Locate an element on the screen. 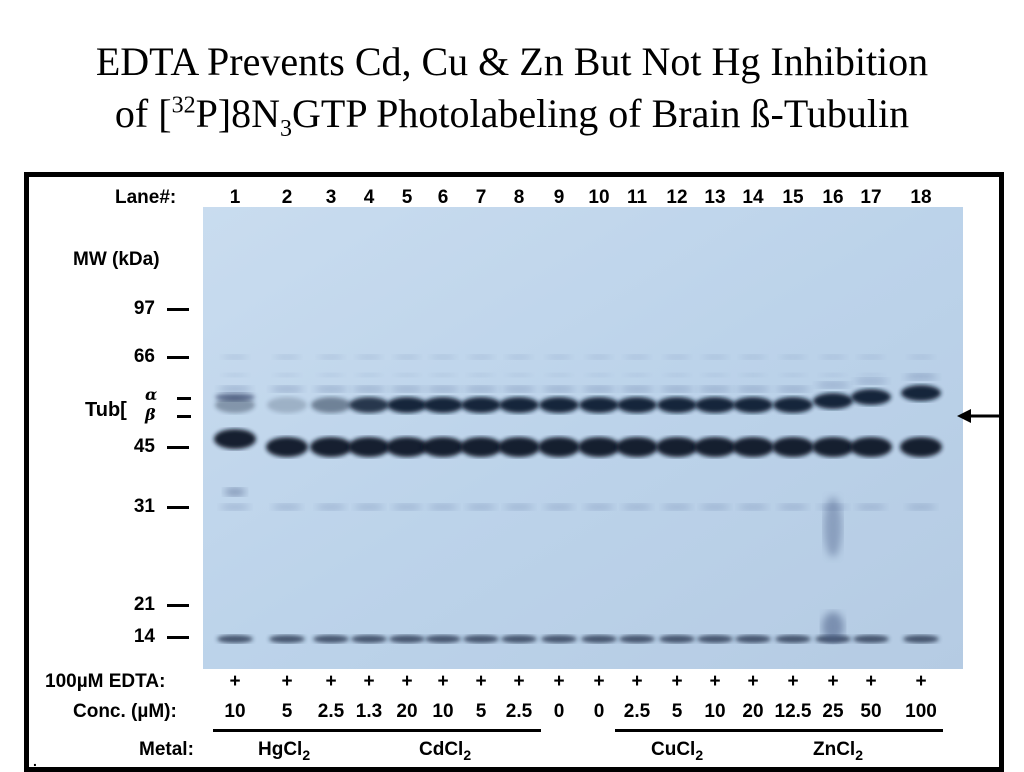  lane-number: 14 is located at coordinates (753, 197).